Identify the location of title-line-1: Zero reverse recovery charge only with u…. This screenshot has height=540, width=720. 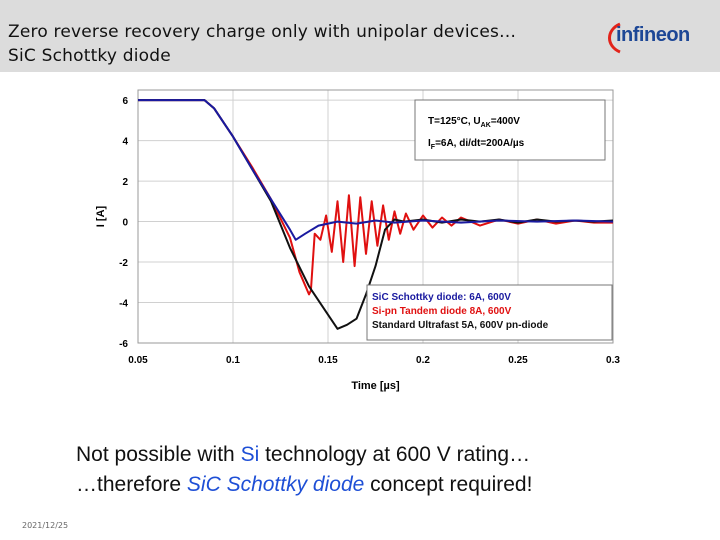
(262, 32).